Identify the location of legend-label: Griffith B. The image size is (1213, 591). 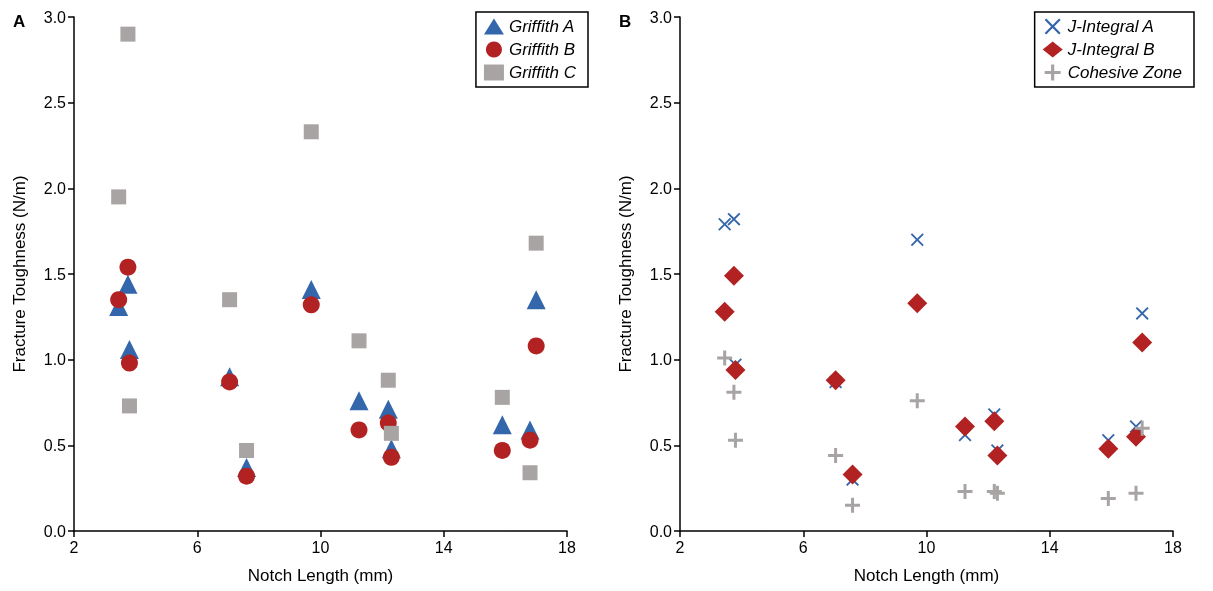
(542, 49).